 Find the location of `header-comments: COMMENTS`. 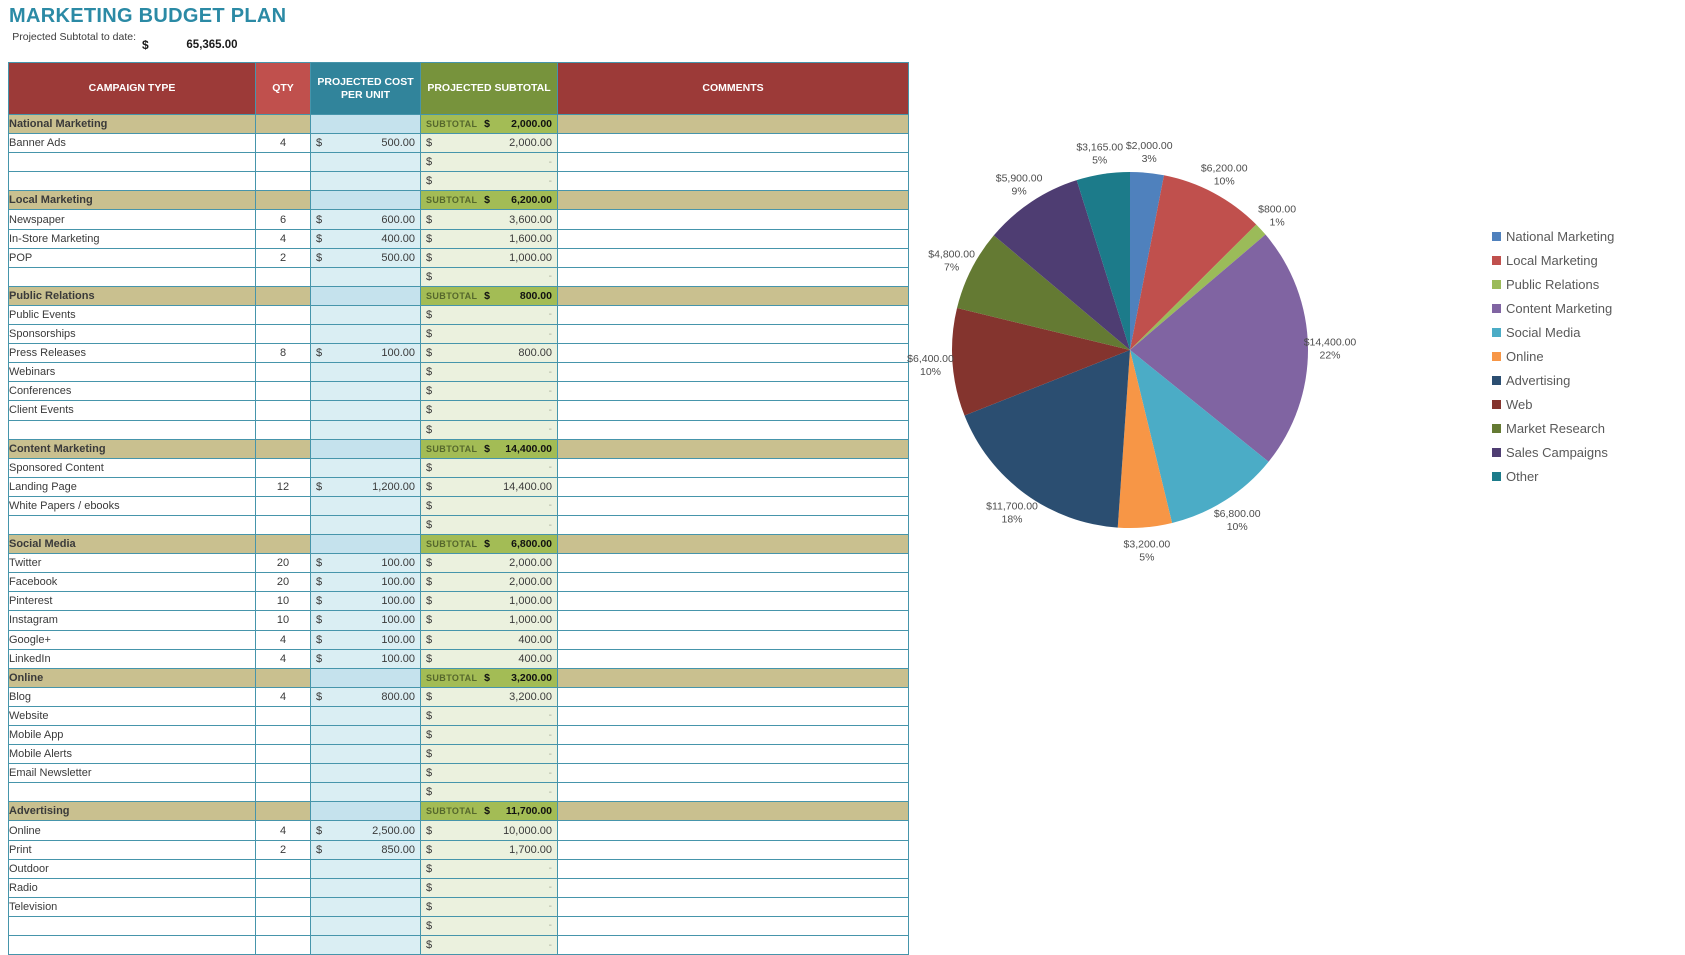

header-comments: COMMENTS is located at coordinates (733, 88).